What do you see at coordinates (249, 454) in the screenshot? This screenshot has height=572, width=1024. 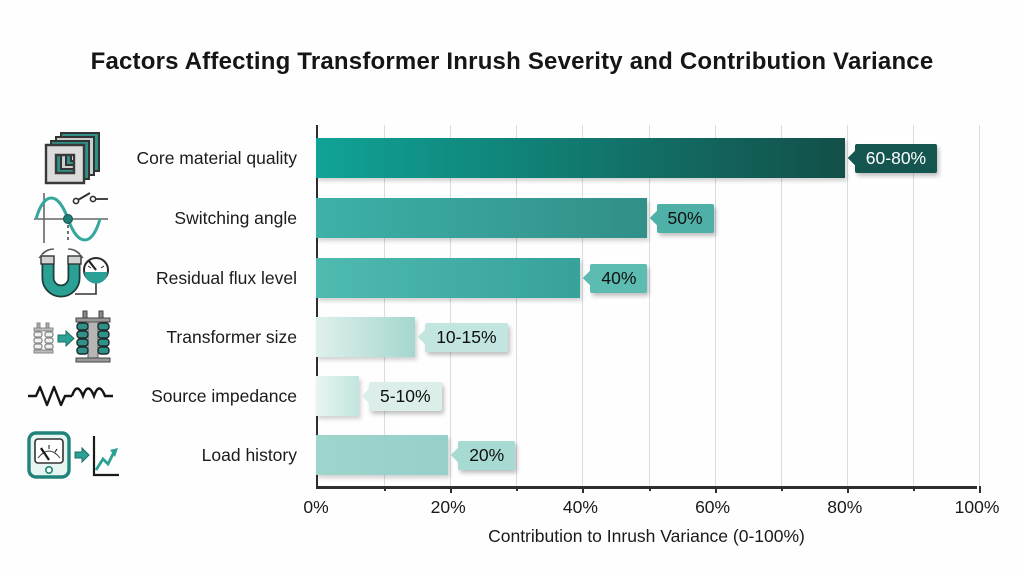 I see `category-label: Load history` at bounding box center [249, 454].